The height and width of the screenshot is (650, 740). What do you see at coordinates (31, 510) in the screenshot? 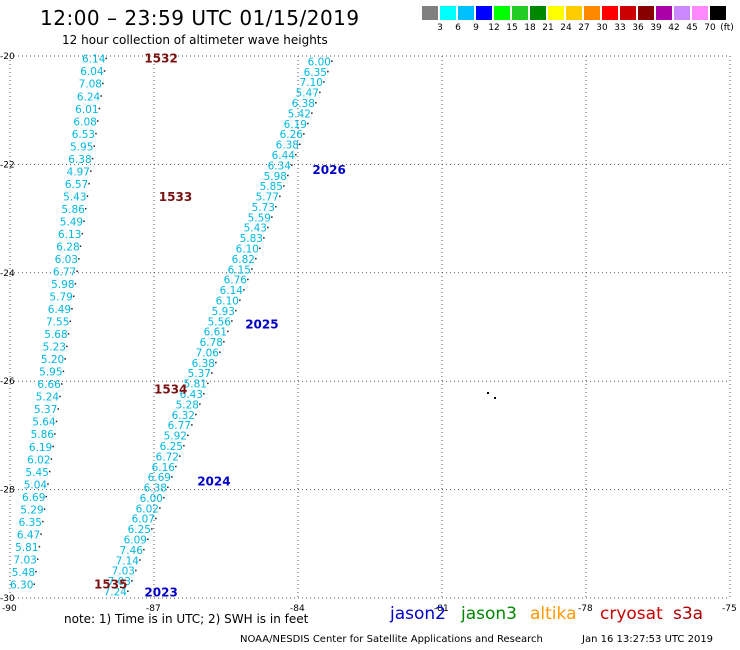
I see `wave-height-value: 5.29` at bounding box center [31, 510].